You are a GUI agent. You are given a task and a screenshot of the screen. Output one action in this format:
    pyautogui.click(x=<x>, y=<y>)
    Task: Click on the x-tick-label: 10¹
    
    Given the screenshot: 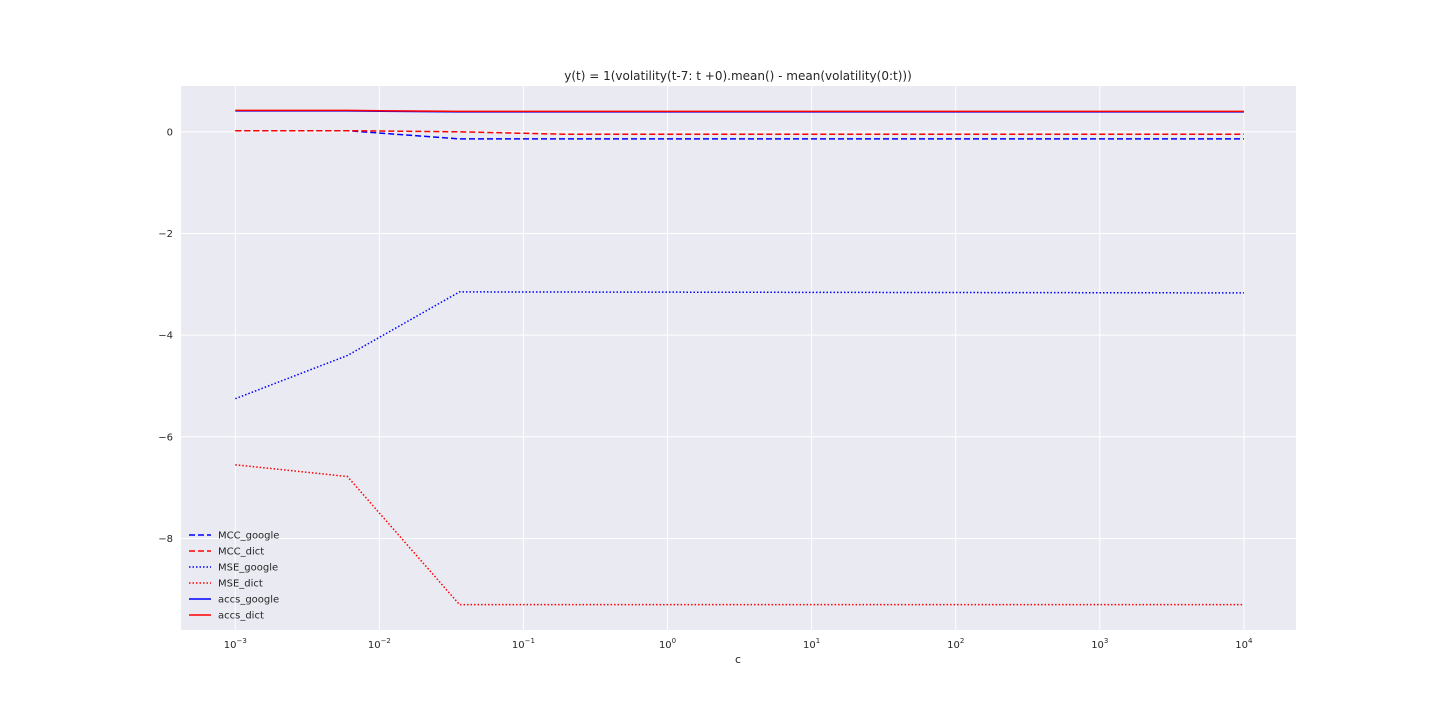 What is the action you would take?
    pyautogui.click(x=811, y=644)
    